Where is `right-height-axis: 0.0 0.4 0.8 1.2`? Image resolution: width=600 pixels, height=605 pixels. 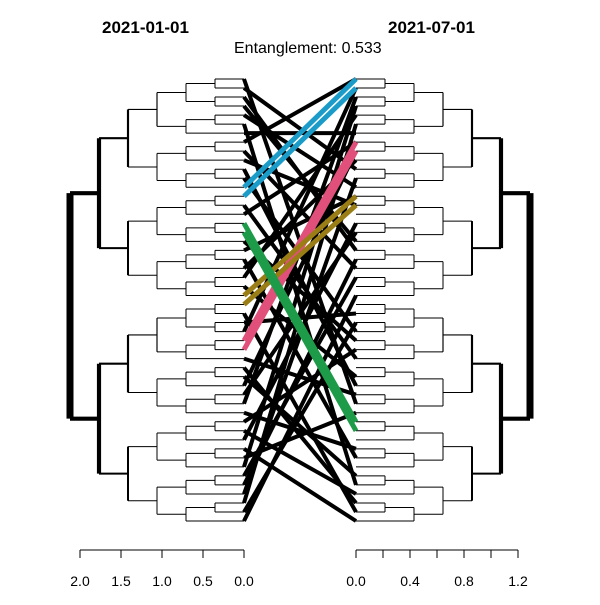
right-height-axis: 0.0 0.4 0.8 1.2 is located at coordinates (437, 569).